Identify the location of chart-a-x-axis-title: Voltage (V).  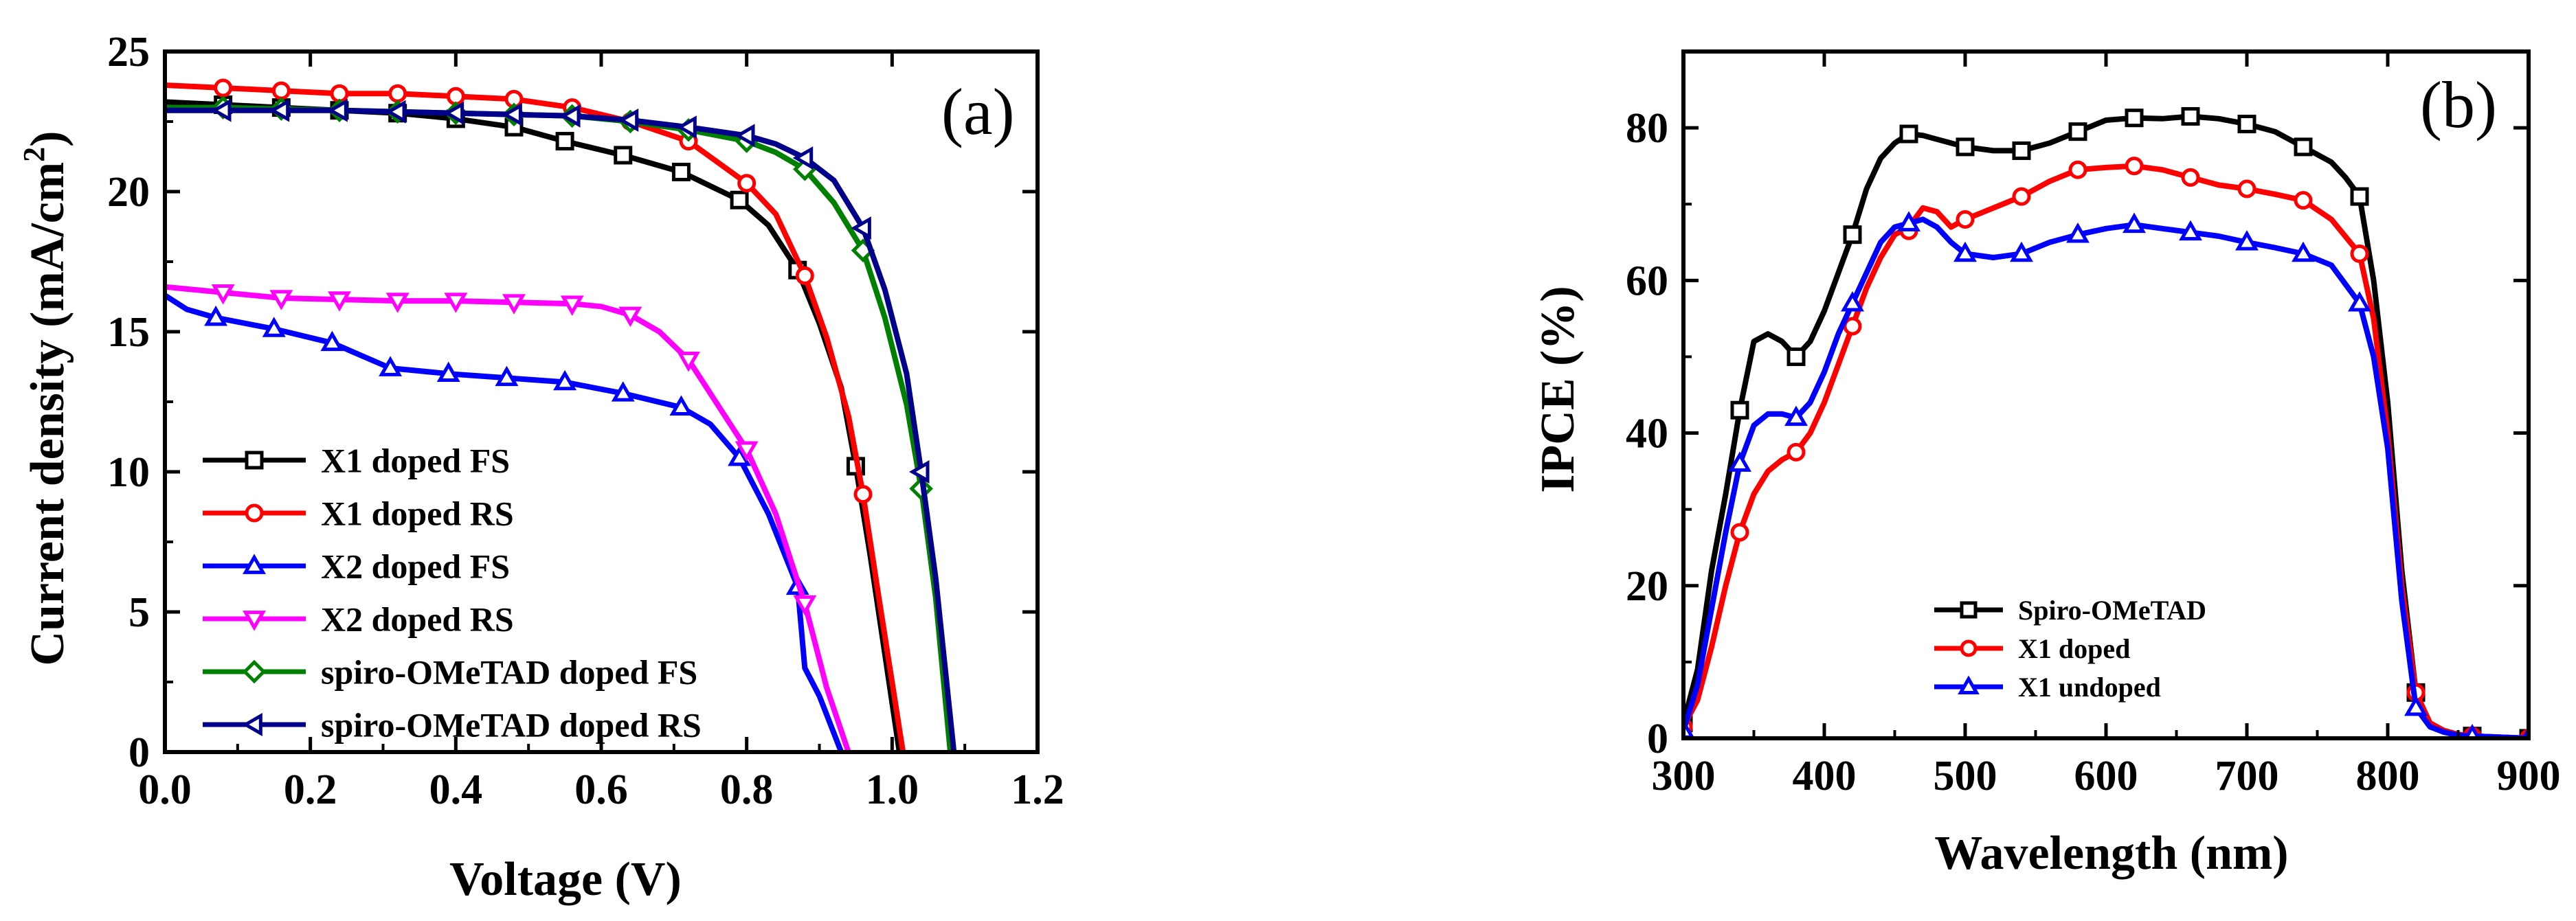
(565, 880).